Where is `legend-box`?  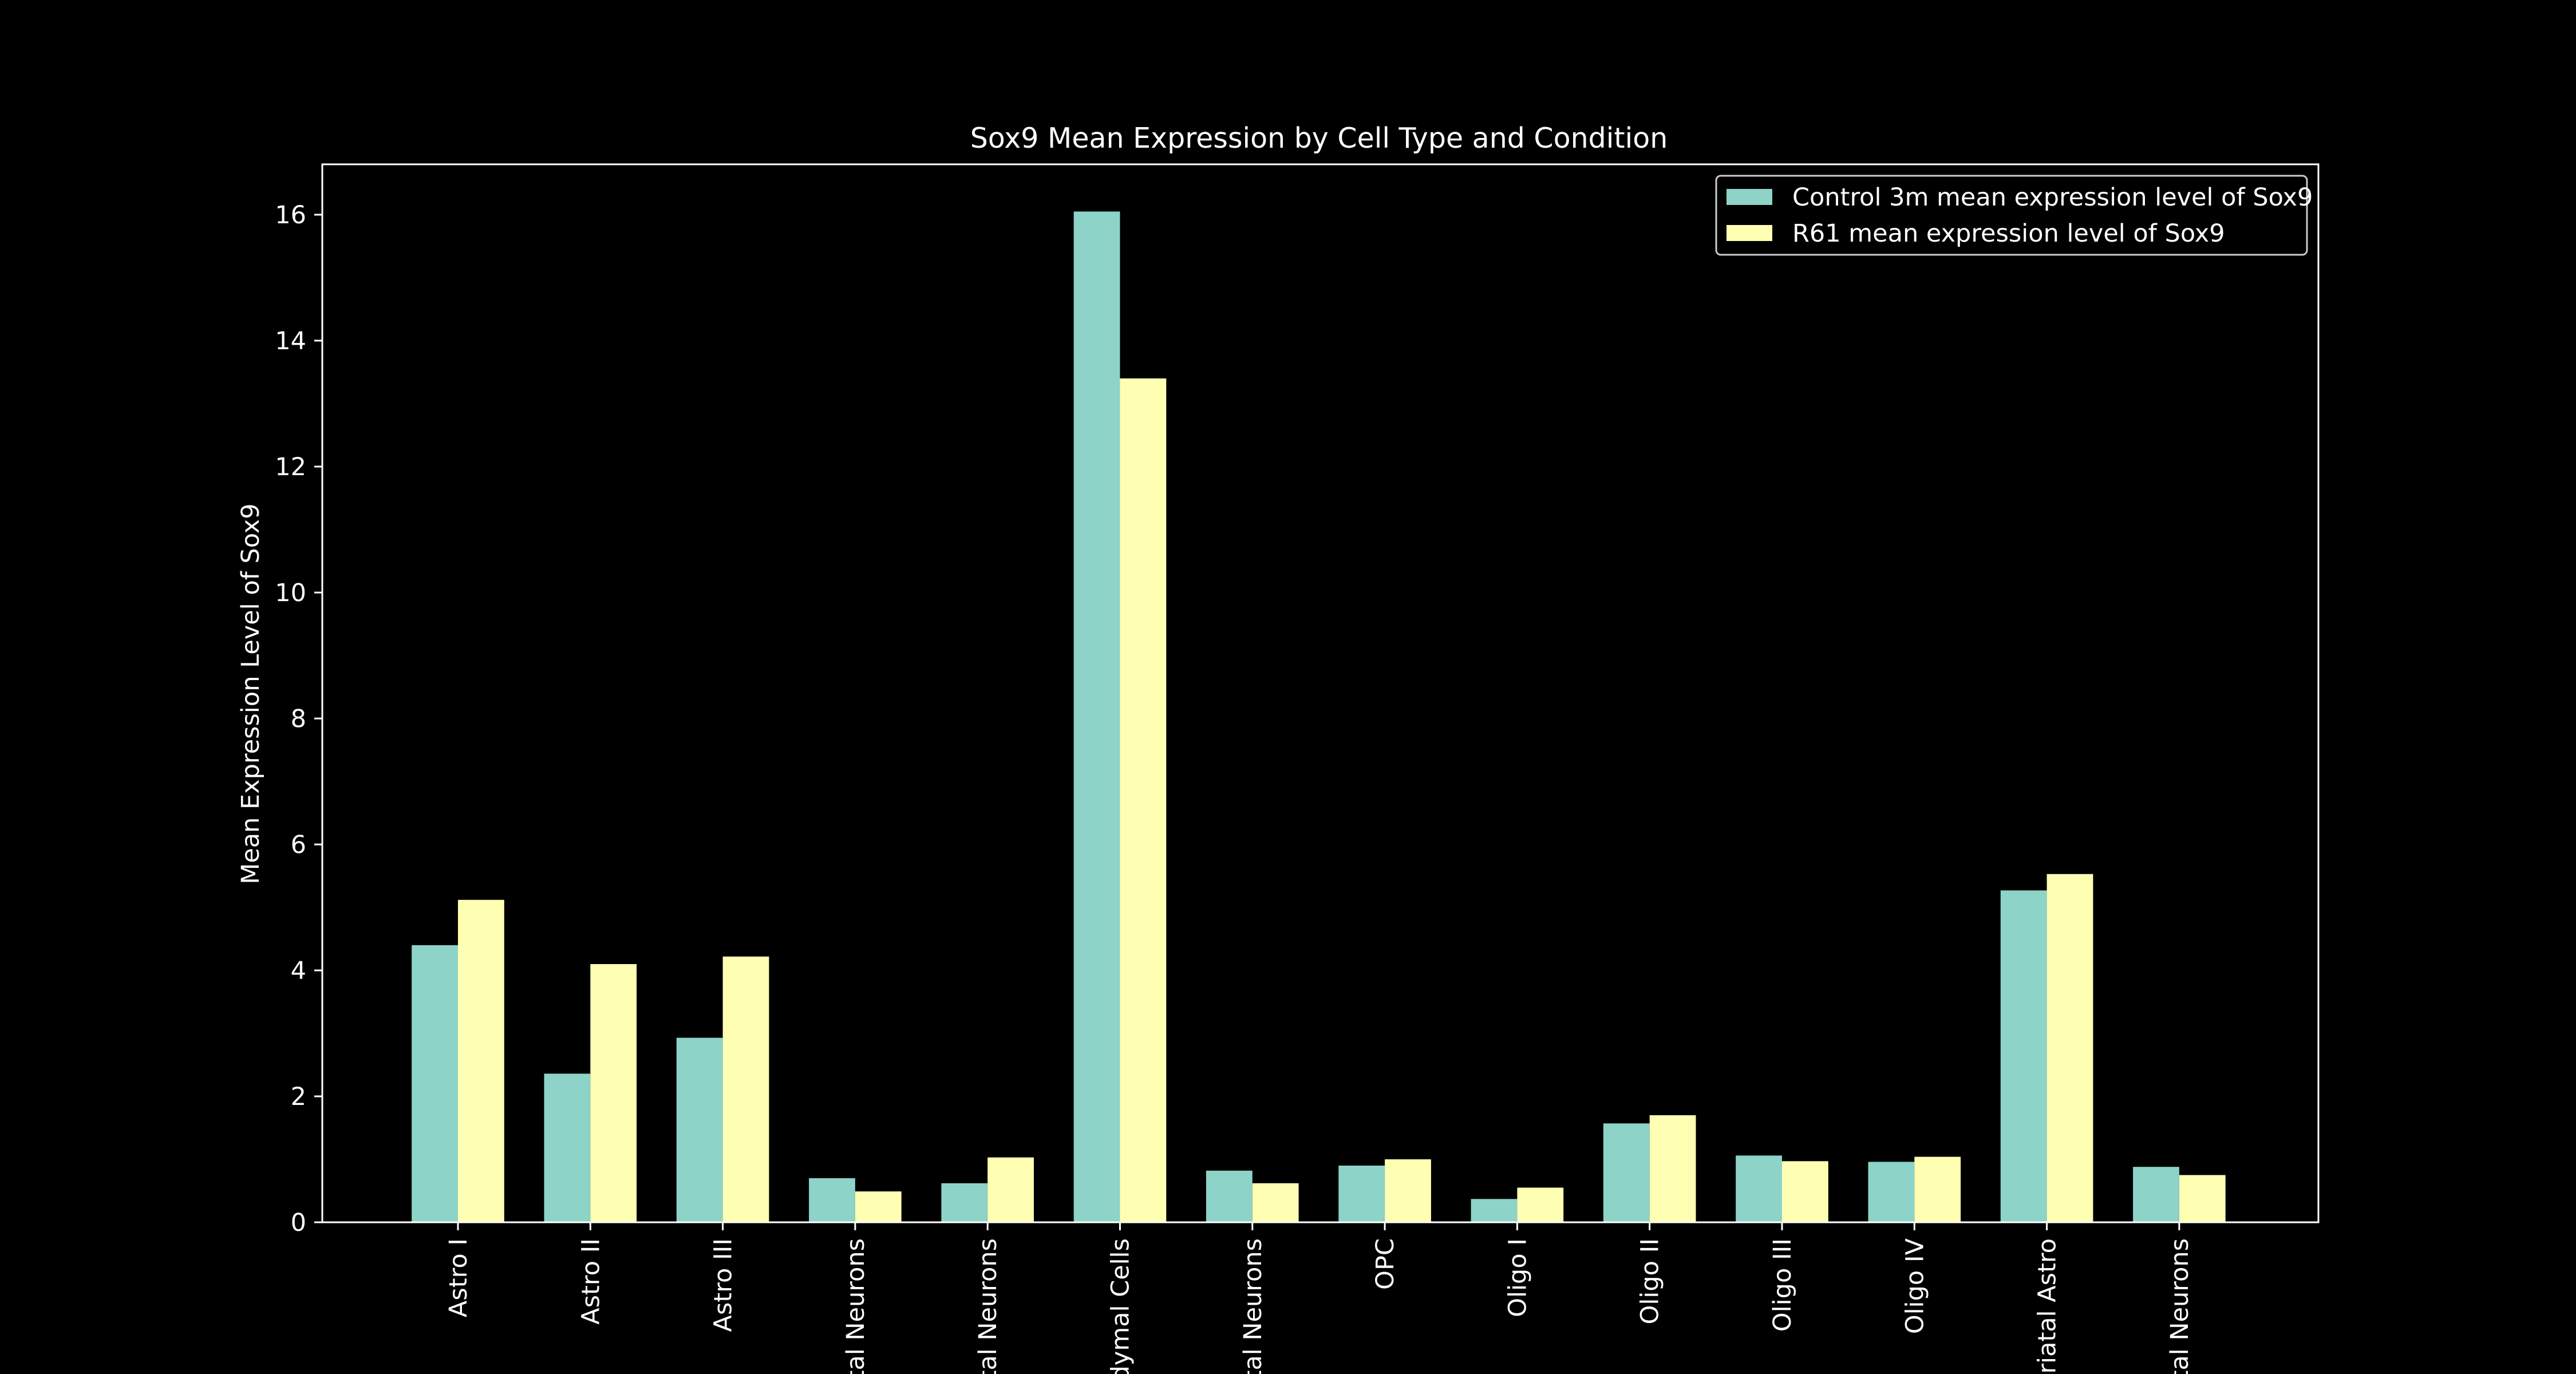
legend-box is located at coordinates (2011, 215).